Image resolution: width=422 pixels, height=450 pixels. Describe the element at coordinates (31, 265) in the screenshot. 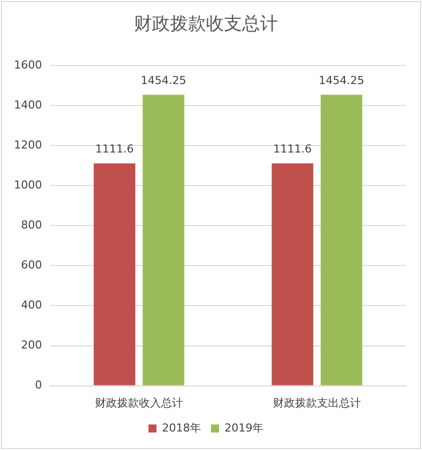

I see `y-tick-label: 600` at that location.